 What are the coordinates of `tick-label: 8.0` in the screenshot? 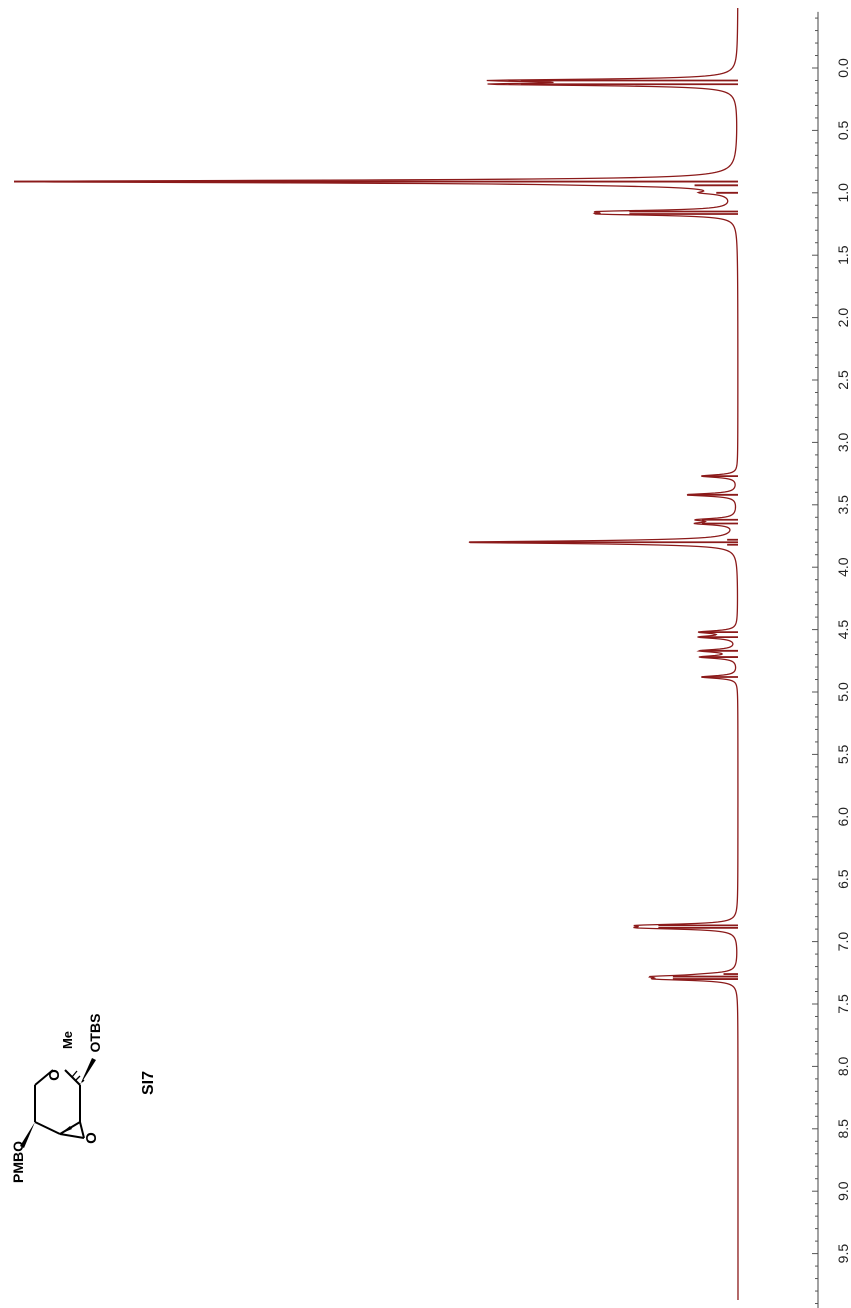 It's located at (843, 1066).